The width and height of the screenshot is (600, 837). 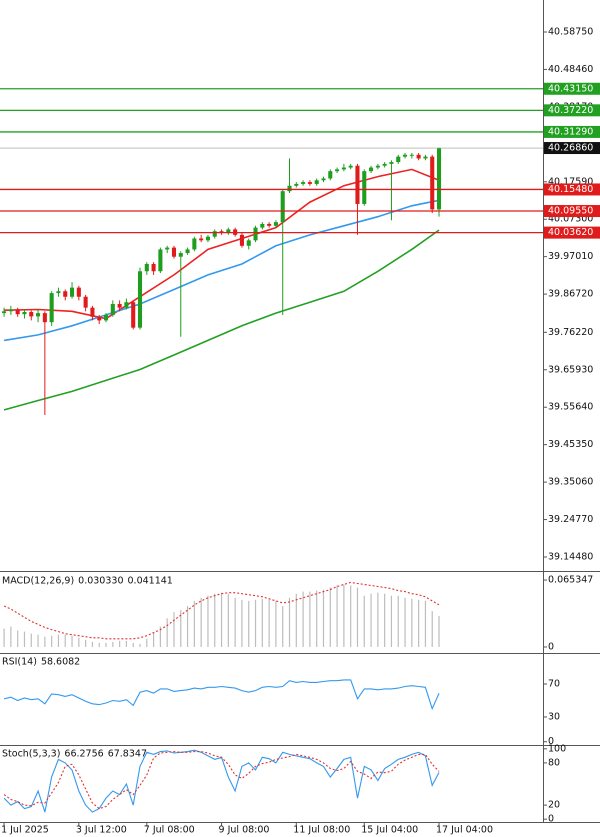 What do you see at coordinates (554, 805) in the screenshot?
I see `y-tick-label: 20` at bounding box center [554, 805].